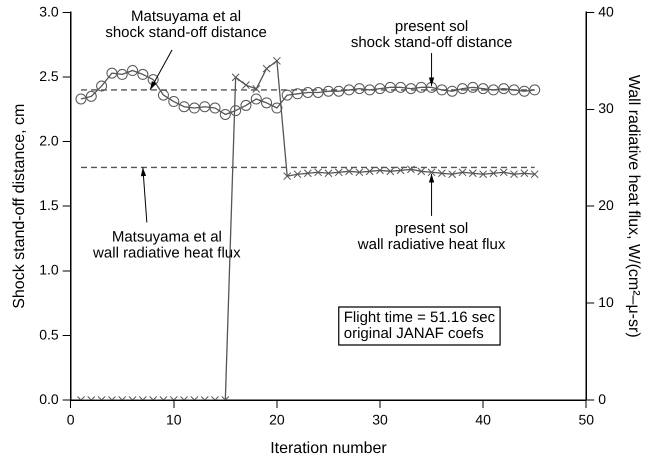 Image resolution: width=655 pixels, height=466 pixels. Describe the element at coordinates (49, 205) in the screenshot. I see `y-tick-label: 1.5` at that location.